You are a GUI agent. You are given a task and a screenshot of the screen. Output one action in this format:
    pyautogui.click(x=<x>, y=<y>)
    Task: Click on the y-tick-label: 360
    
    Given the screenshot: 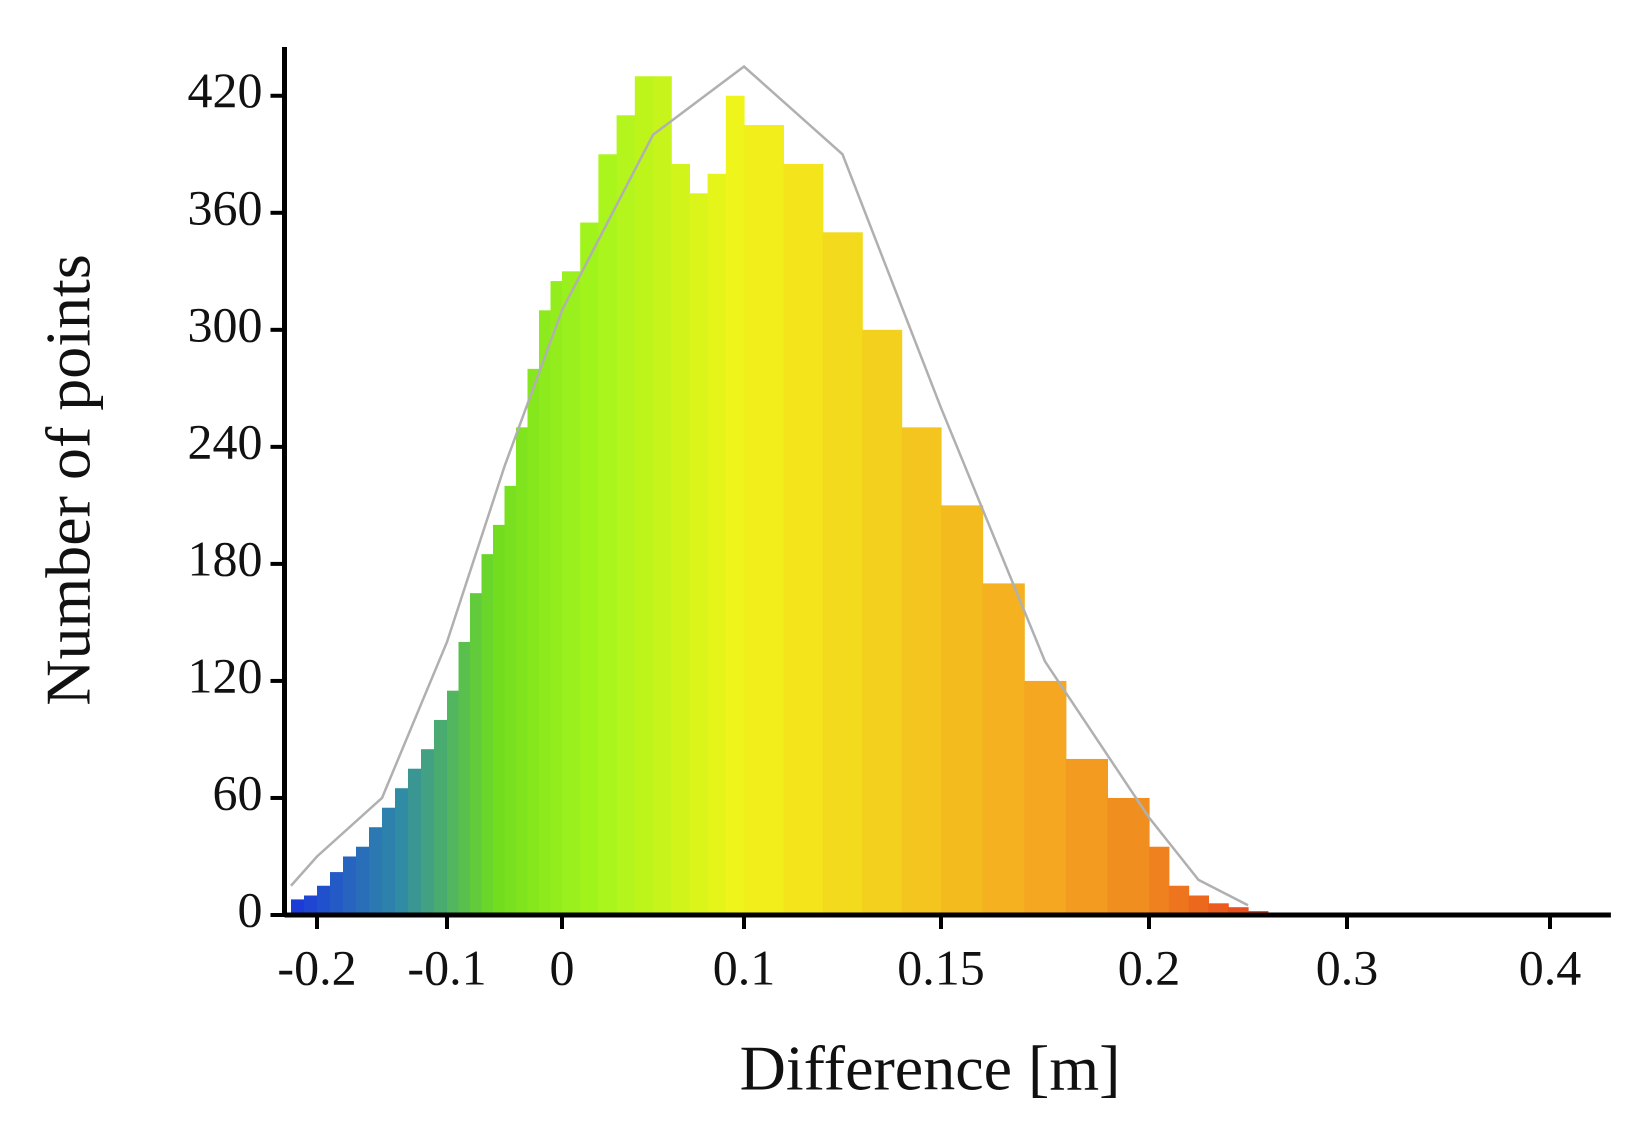 What is the action you would take?
    pyautogui.click(x=225, y=207)
    